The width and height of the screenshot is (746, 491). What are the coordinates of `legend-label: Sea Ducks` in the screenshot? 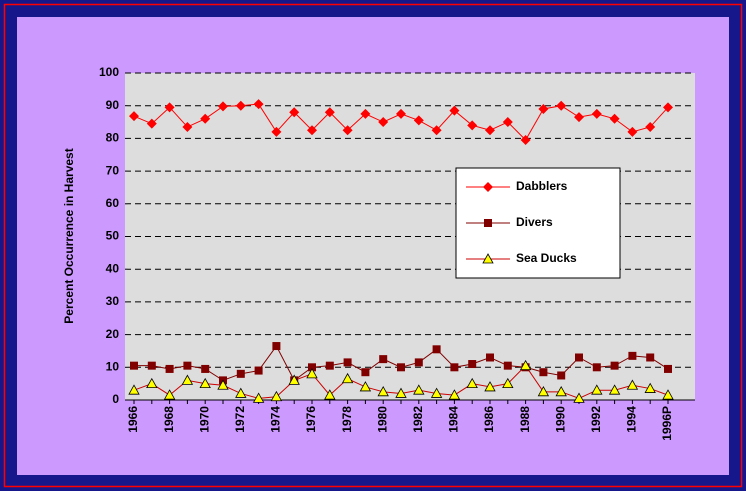 It's located at (546, 258).